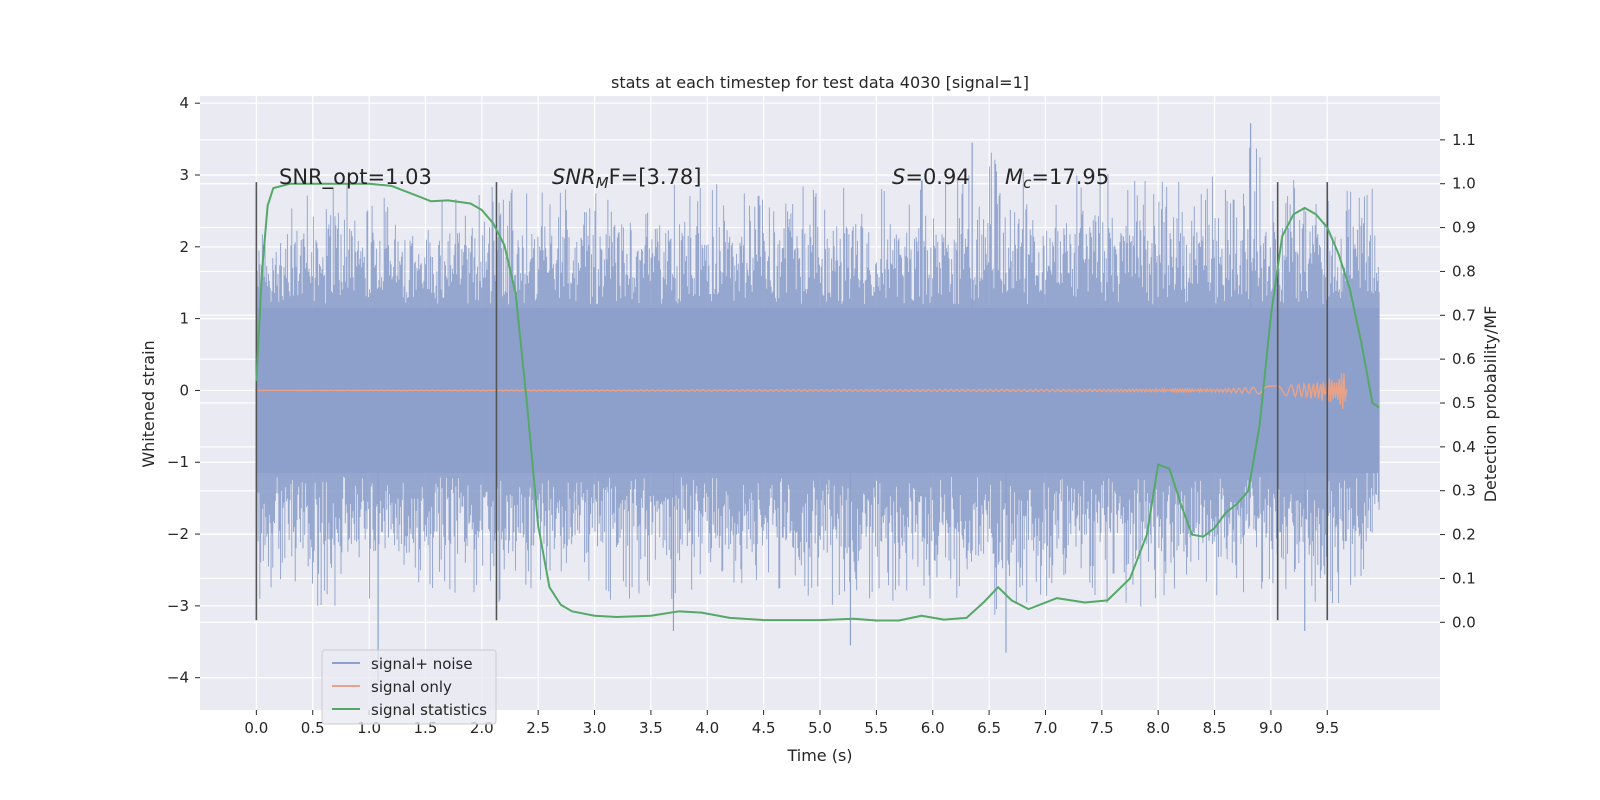 The width and height of the screenshot is (1600, 800). Describe the element at coordinates (178, 606) in the screenshot. I see `y-tick-label: −3` at that location.